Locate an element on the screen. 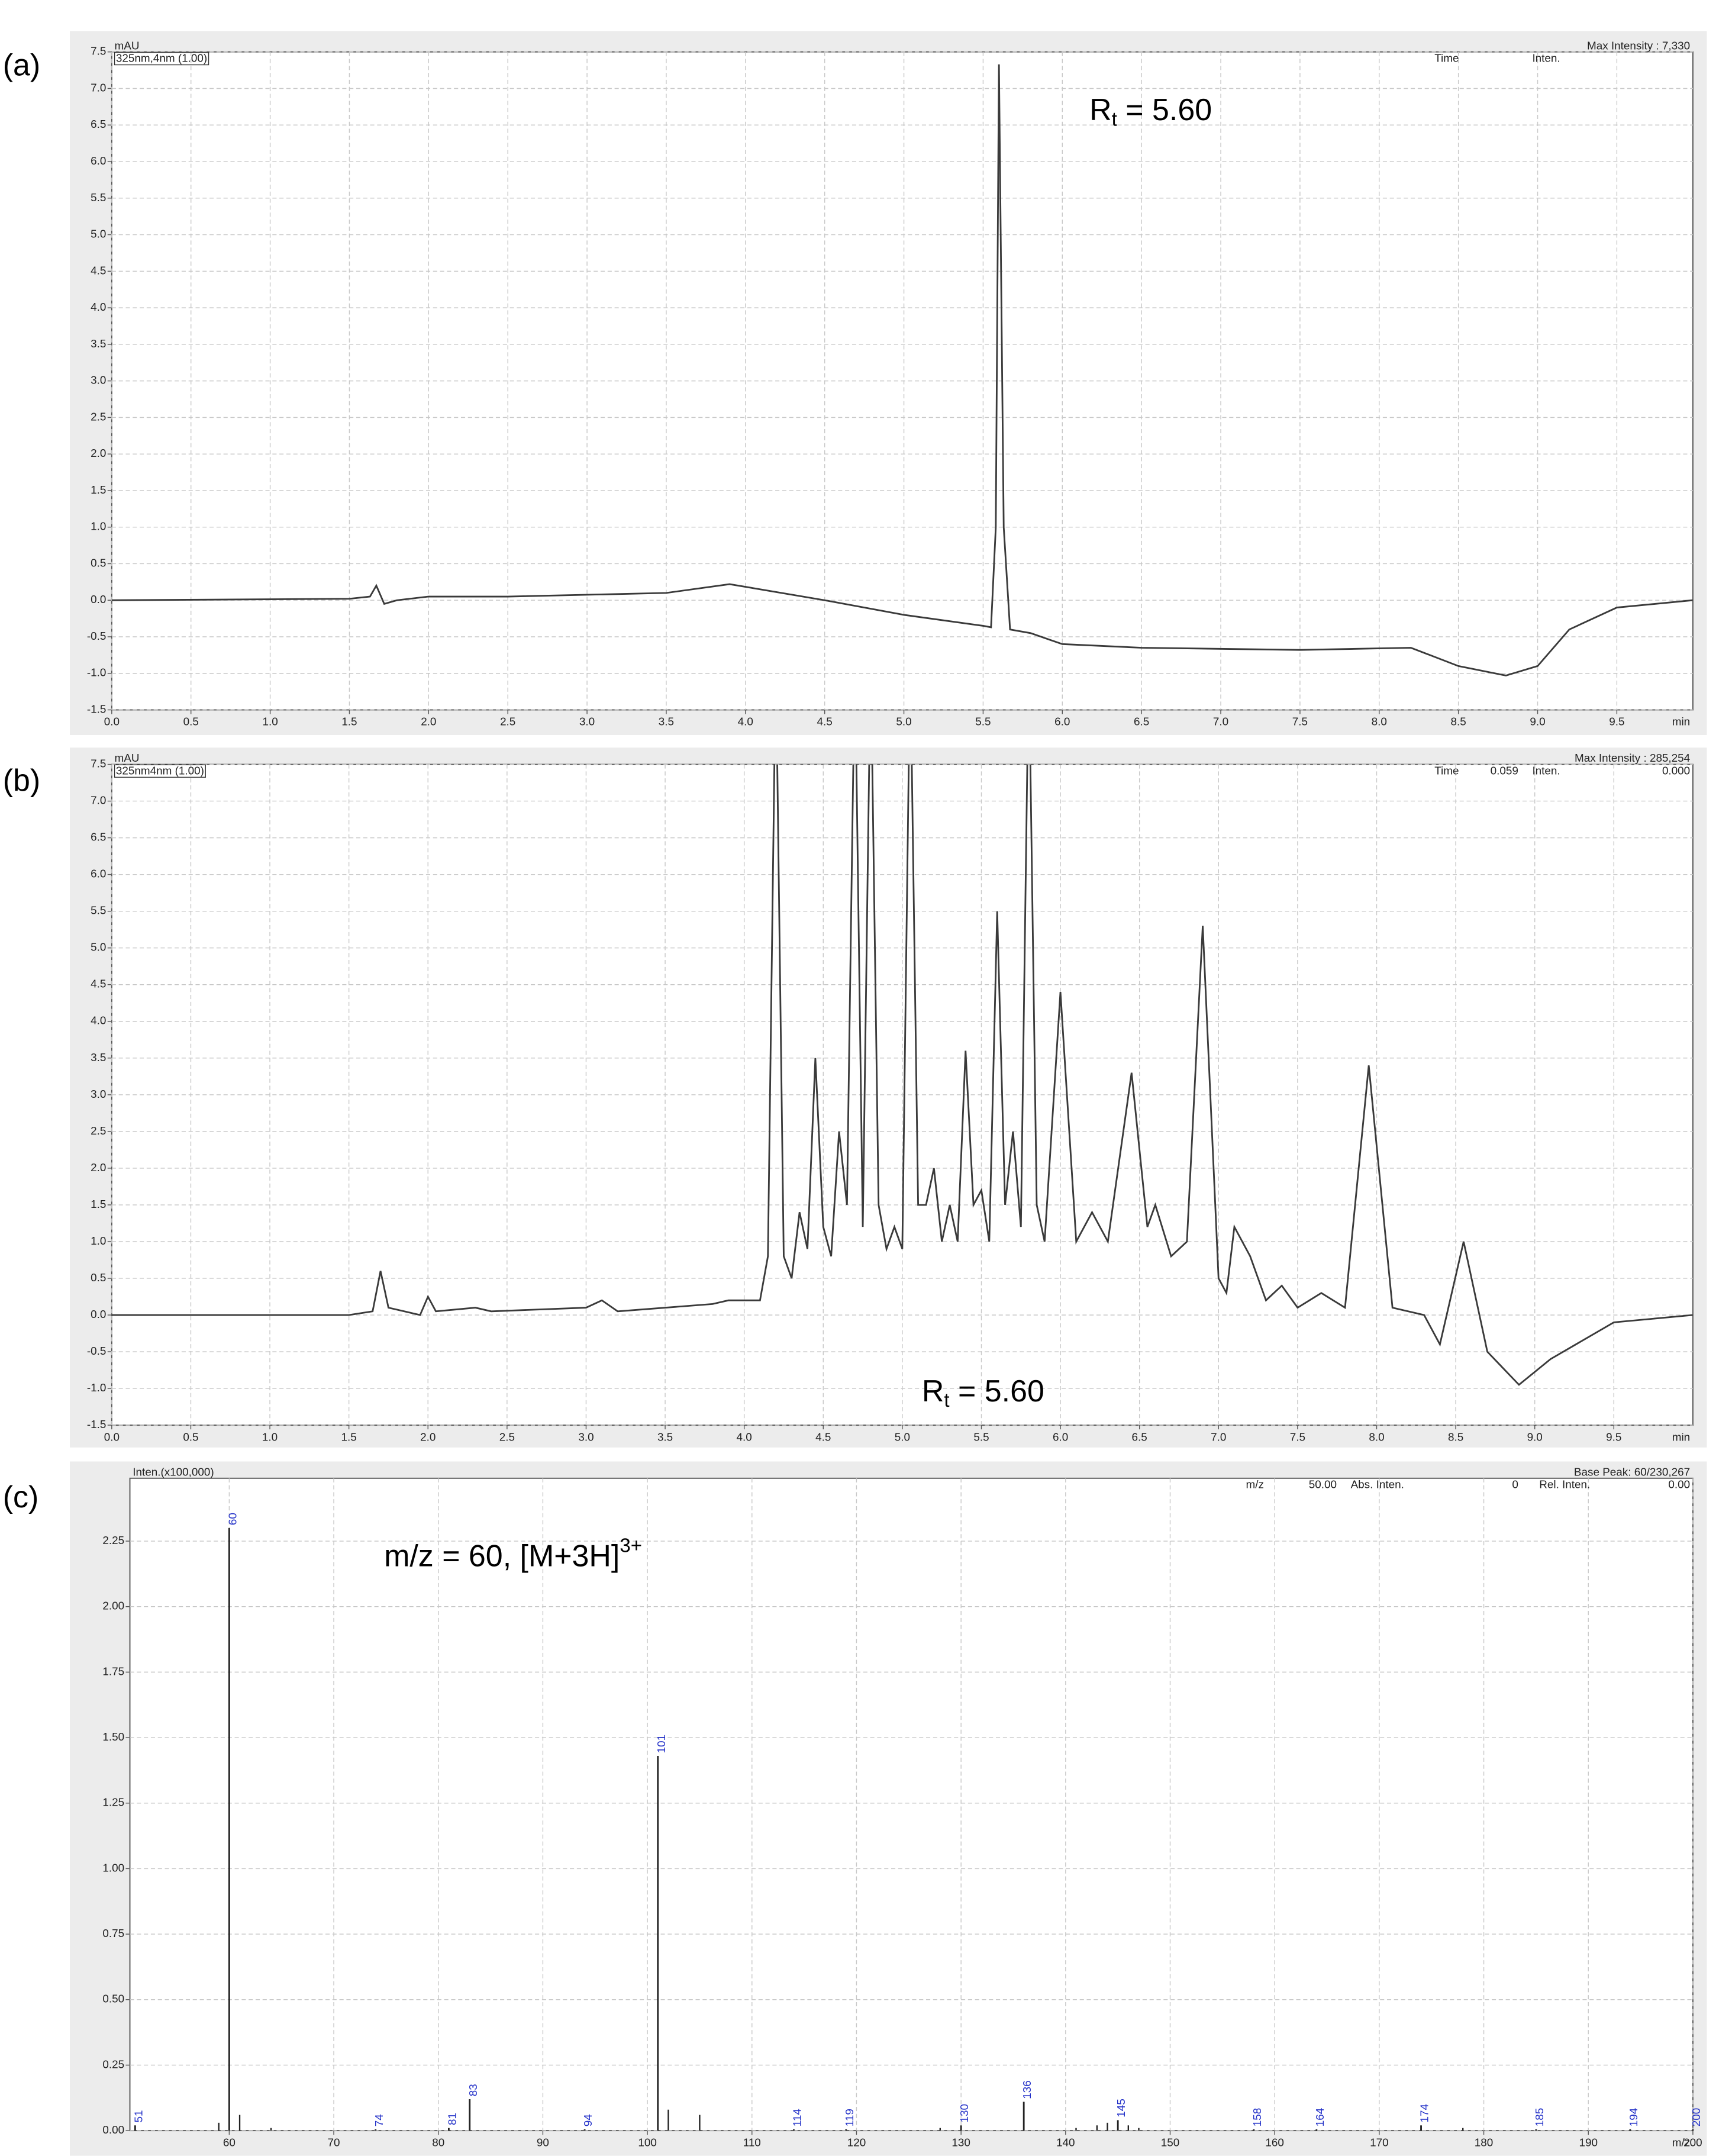 Image resolution: width=1732 pixels, height=2156 pixels. peak-label: 101 is located at coordinates (662, 1744).